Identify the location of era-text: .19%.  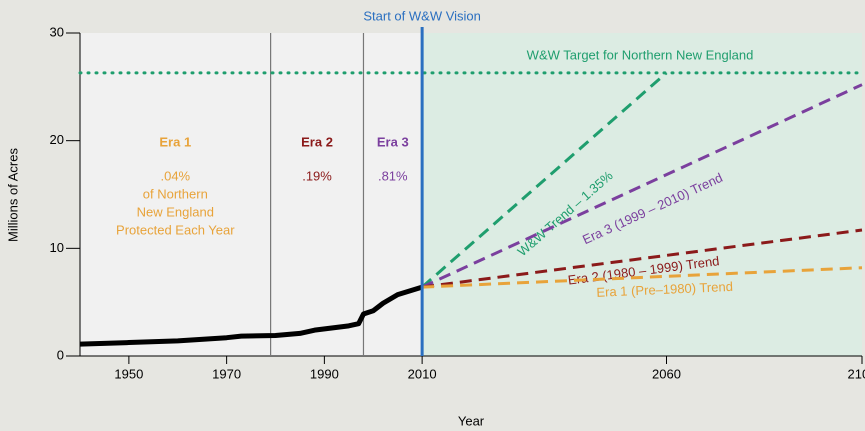
(317, 175).